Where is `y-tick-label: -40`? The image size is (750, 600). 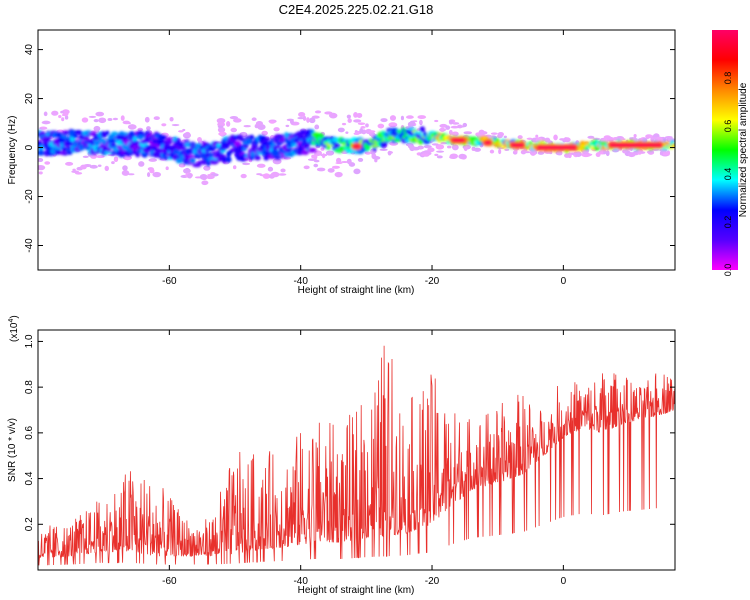 y-tick-label: -40 is located at coordinates (29, 245).